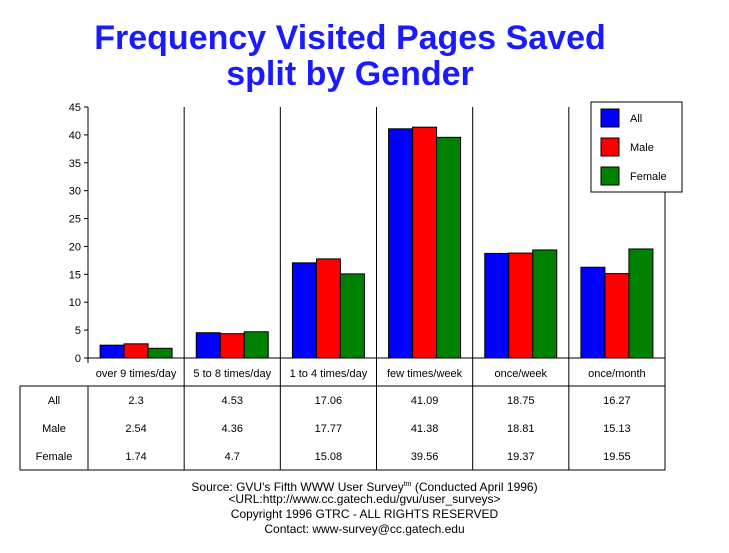 This screenshot has height=553, width=729. I want to click on y-tick-label: 5, so click(78, 331).